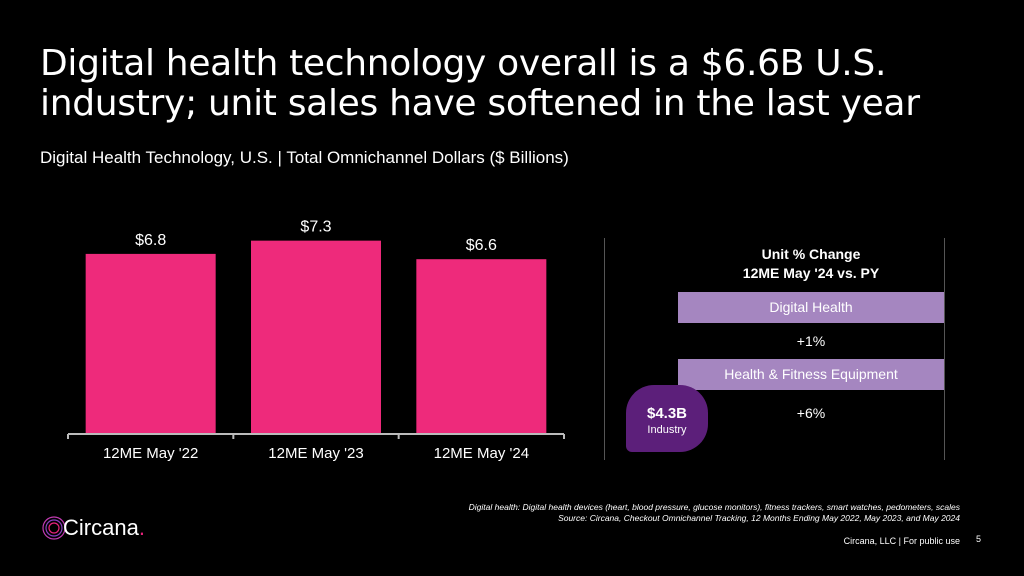  What do you see at coordinates (811, 413) in the screenshot?
I see `unit-row-value-health-fitness: +6%` at bounding box center [811, 413].